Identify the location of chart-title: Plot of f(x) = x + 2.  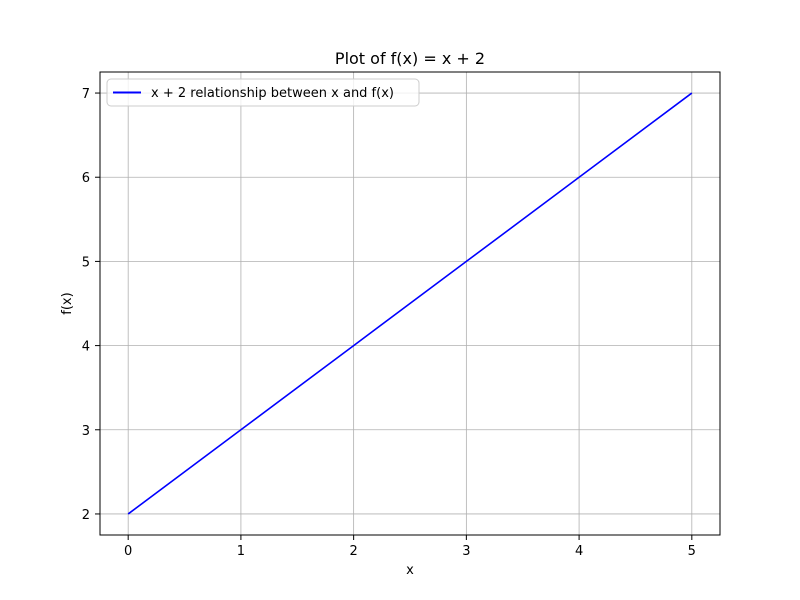
(410, 58).